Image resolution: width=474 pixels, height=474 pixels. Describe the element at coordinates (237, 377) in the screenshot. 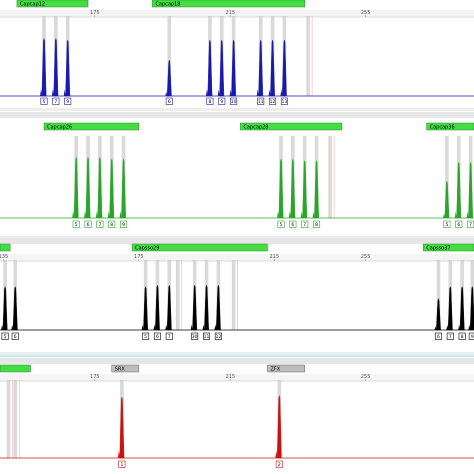

I see `axis-strip` at that location.